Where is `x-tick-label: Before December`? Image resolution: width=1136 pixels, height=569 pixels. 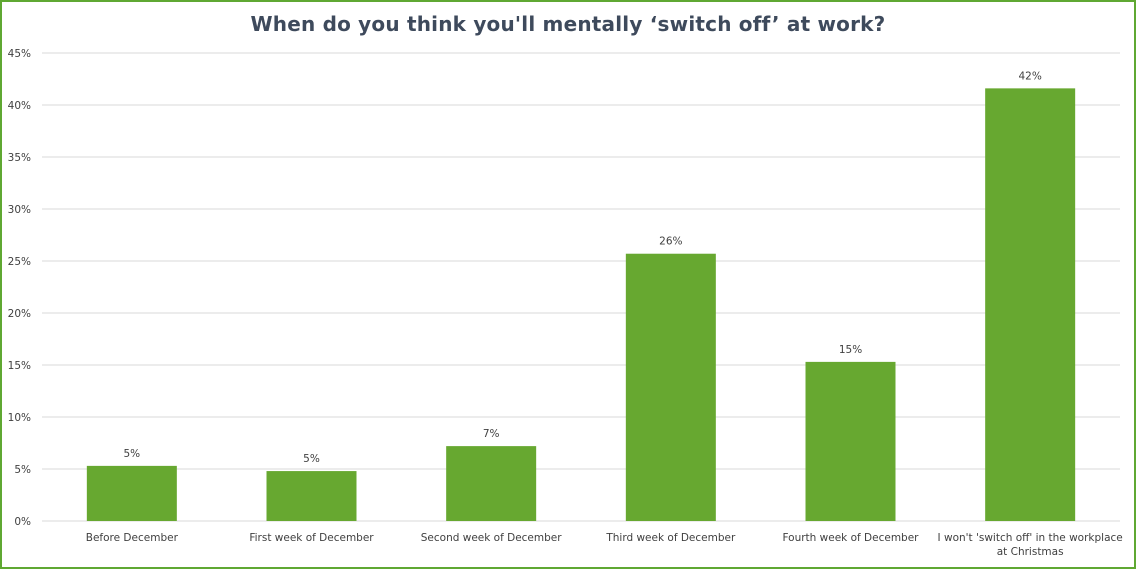 x-tick-label: Before December is located at coordinates (132, 538).